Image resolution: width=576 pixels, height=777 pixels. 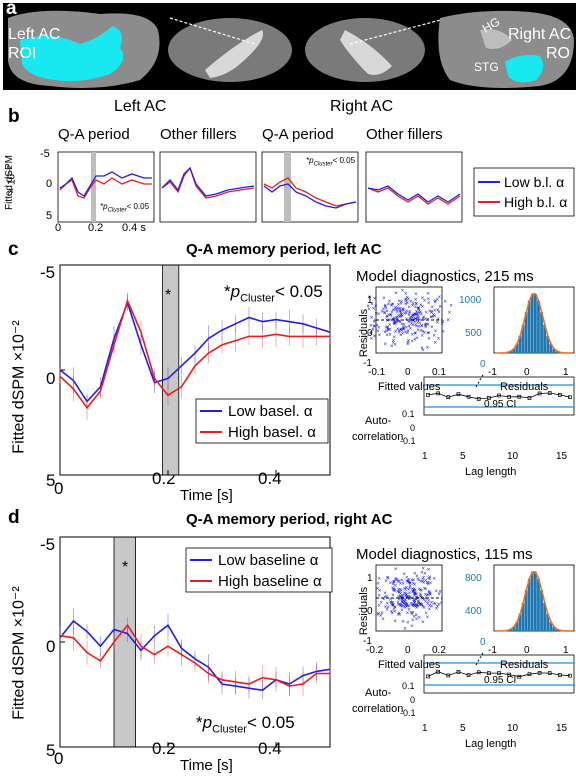 What do you see at coordinates (378, 421) in the screenshot?
I see `panel-c-acf-ylabel-1: Auto-` at bounding box center [378, 421].